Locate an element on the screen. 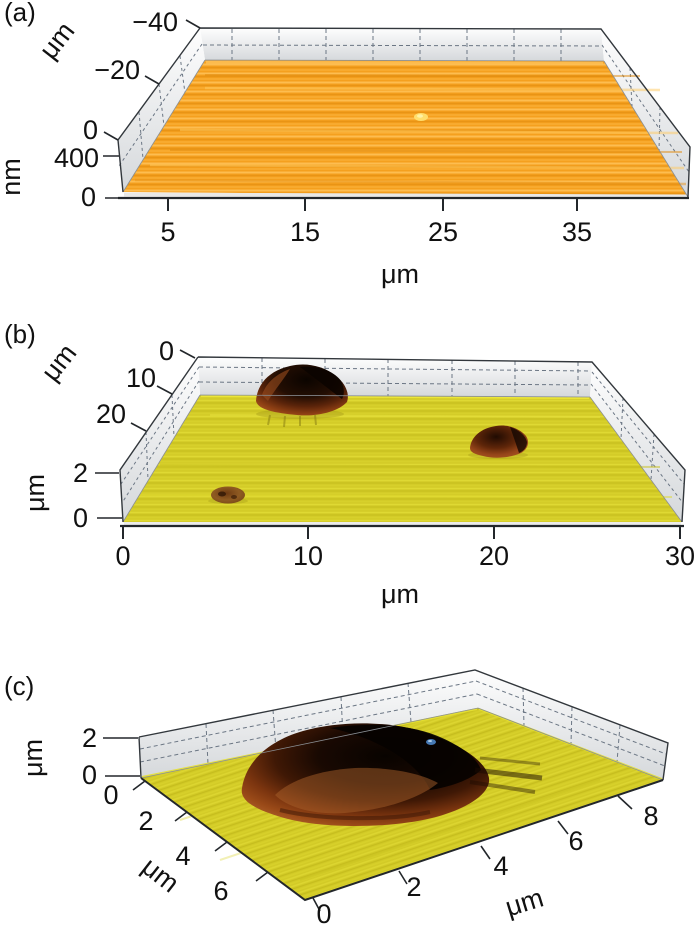  panel-a-x-tick-label-3: 35 is located at coordinates (577, 232).